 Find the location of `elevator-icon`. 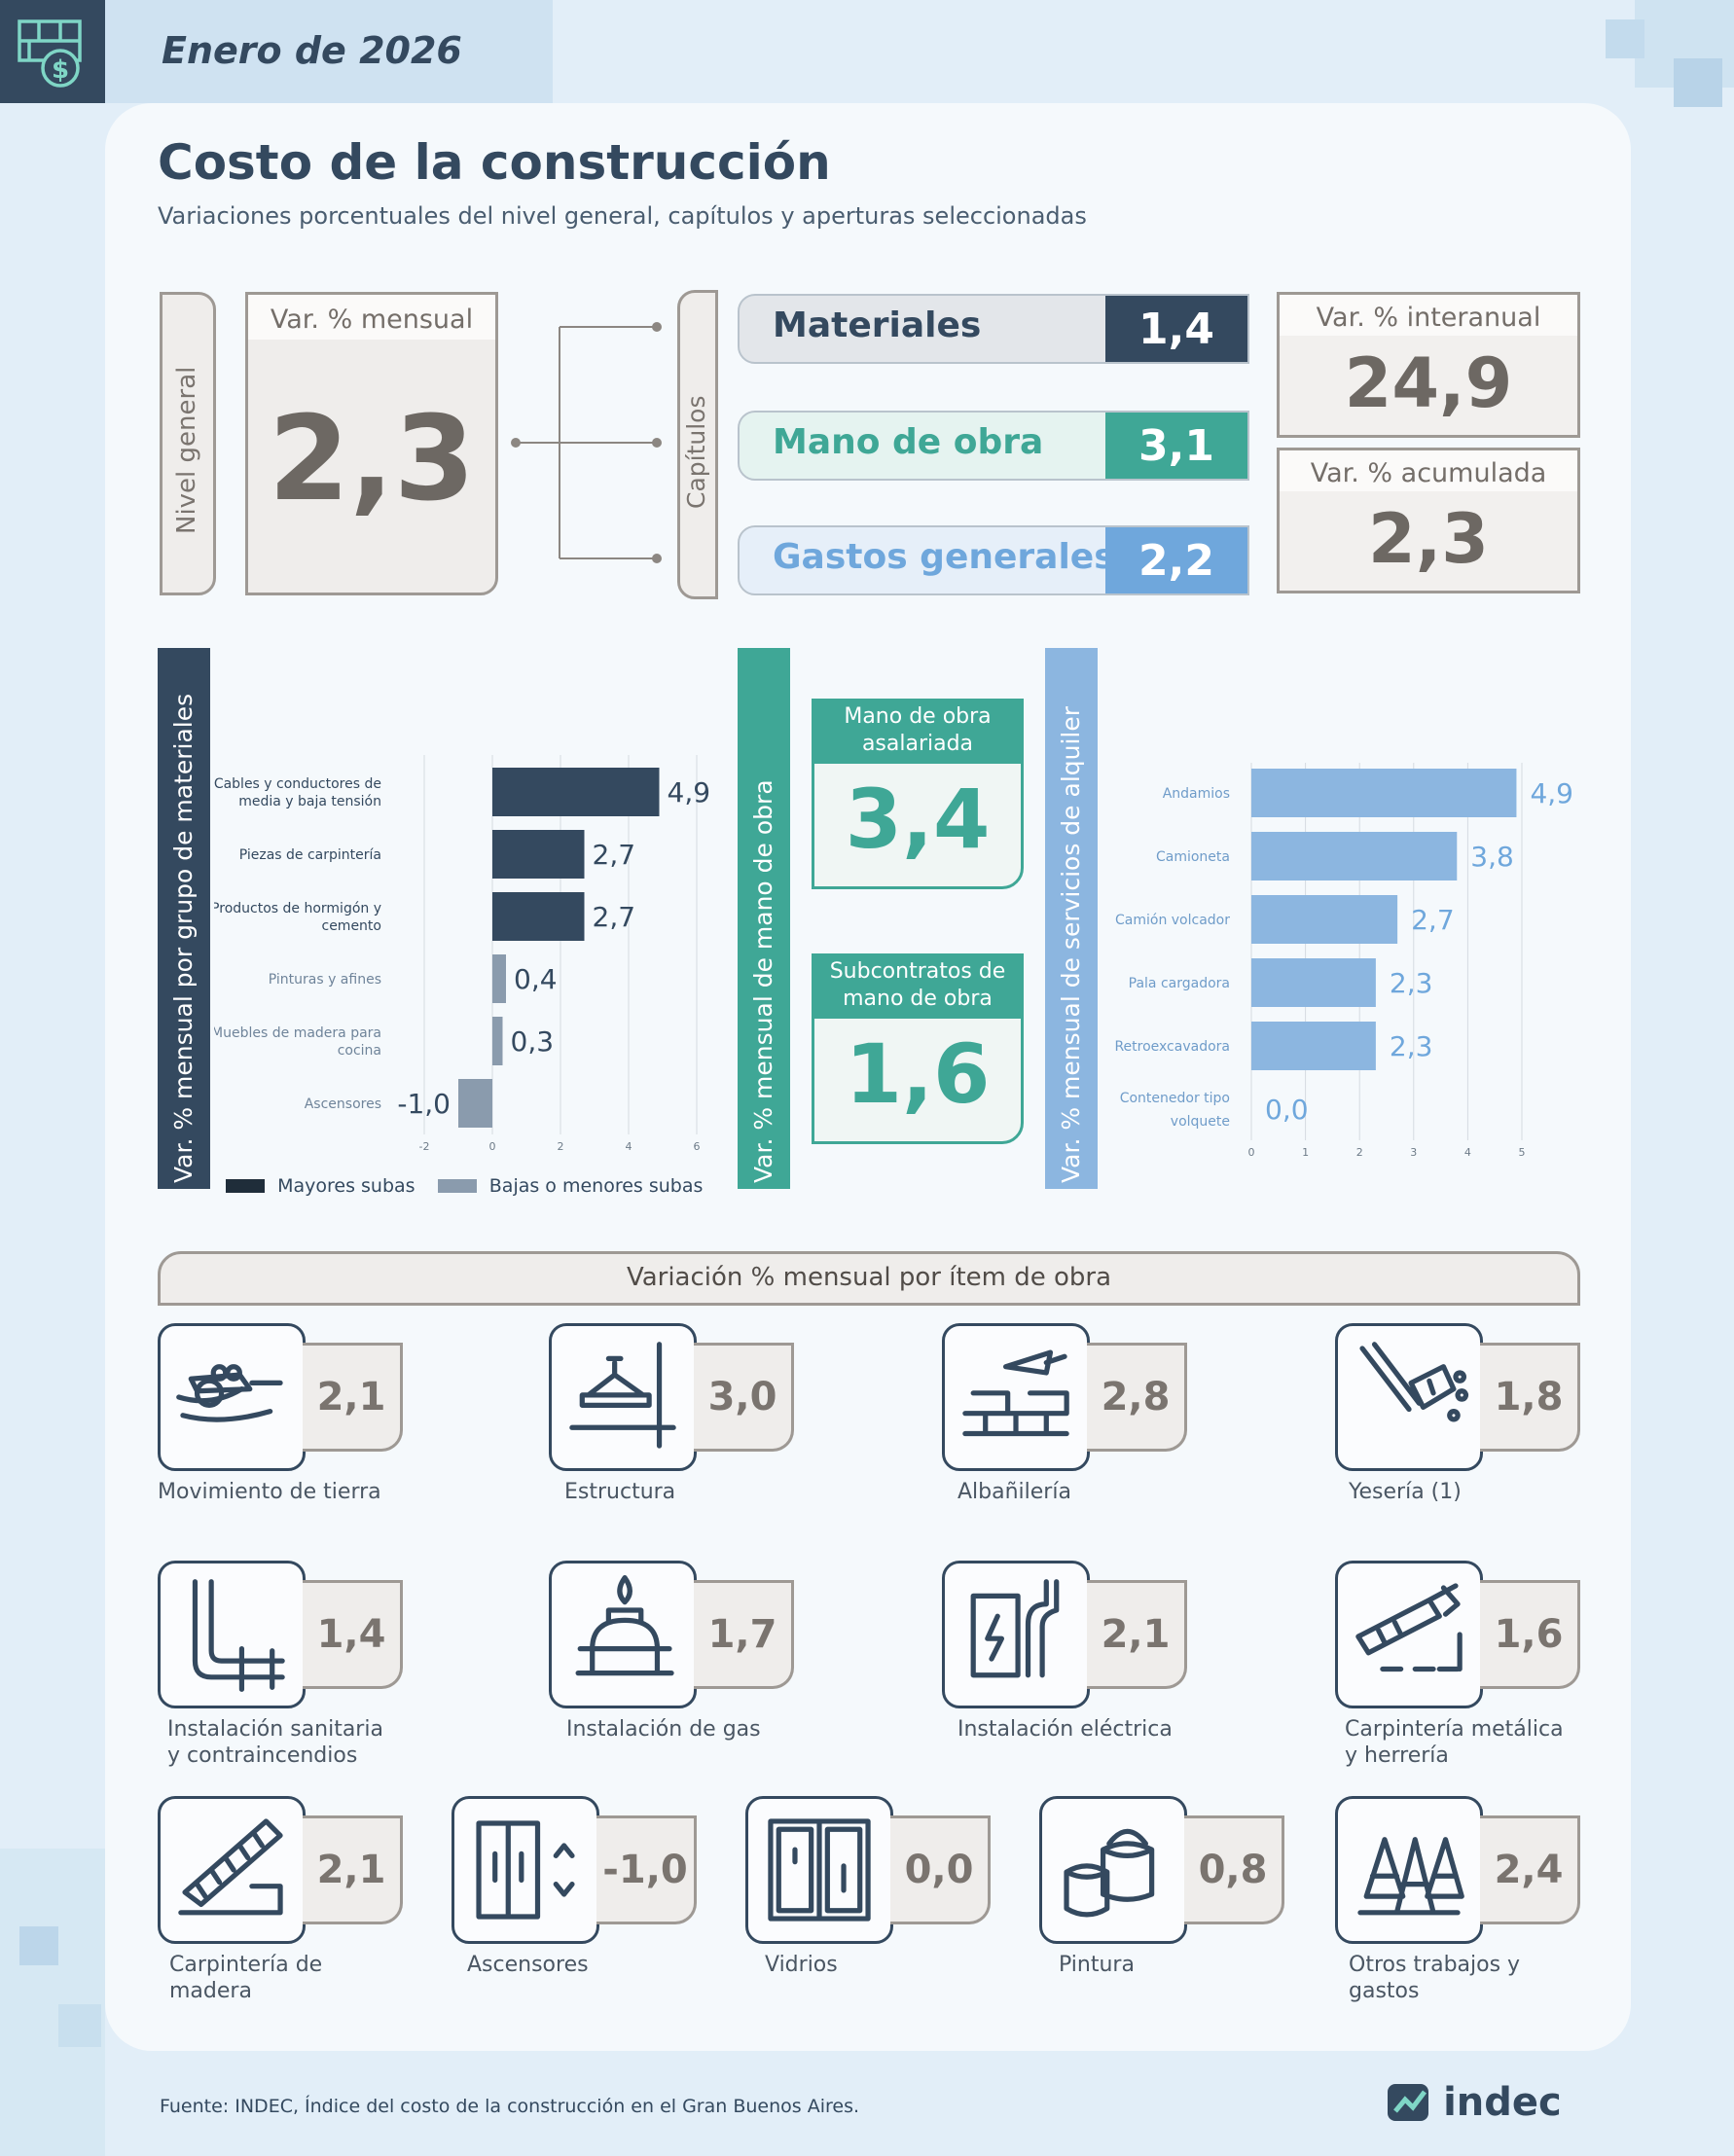

elevator-icon is located at coordinates (525, 1870).